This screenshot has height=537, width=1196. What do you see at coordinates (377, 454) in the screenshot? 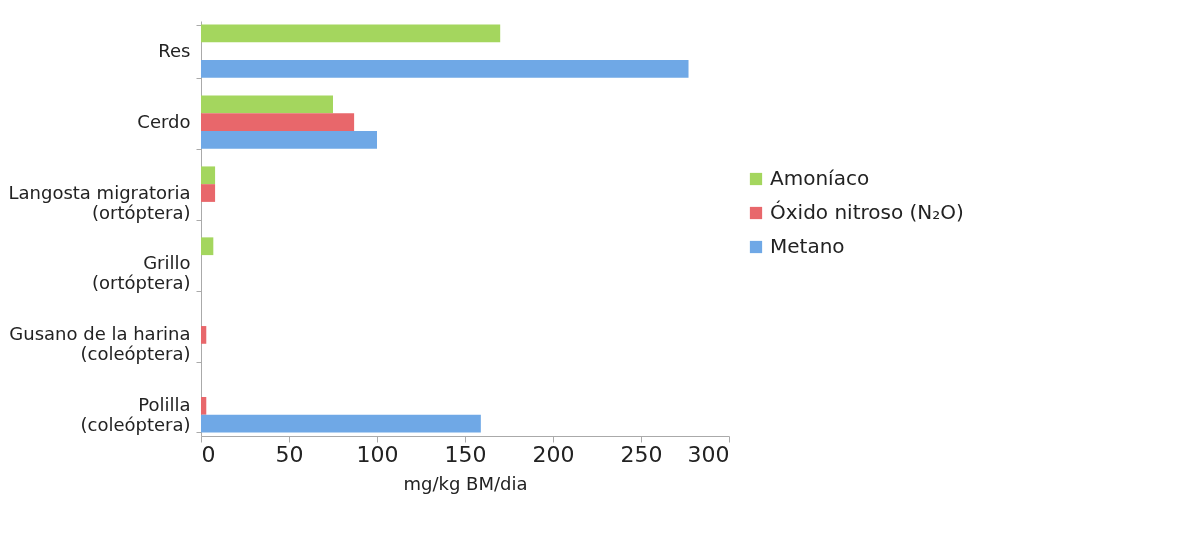
I see `x-tick-label: 100` at bounding box center [377, 454].